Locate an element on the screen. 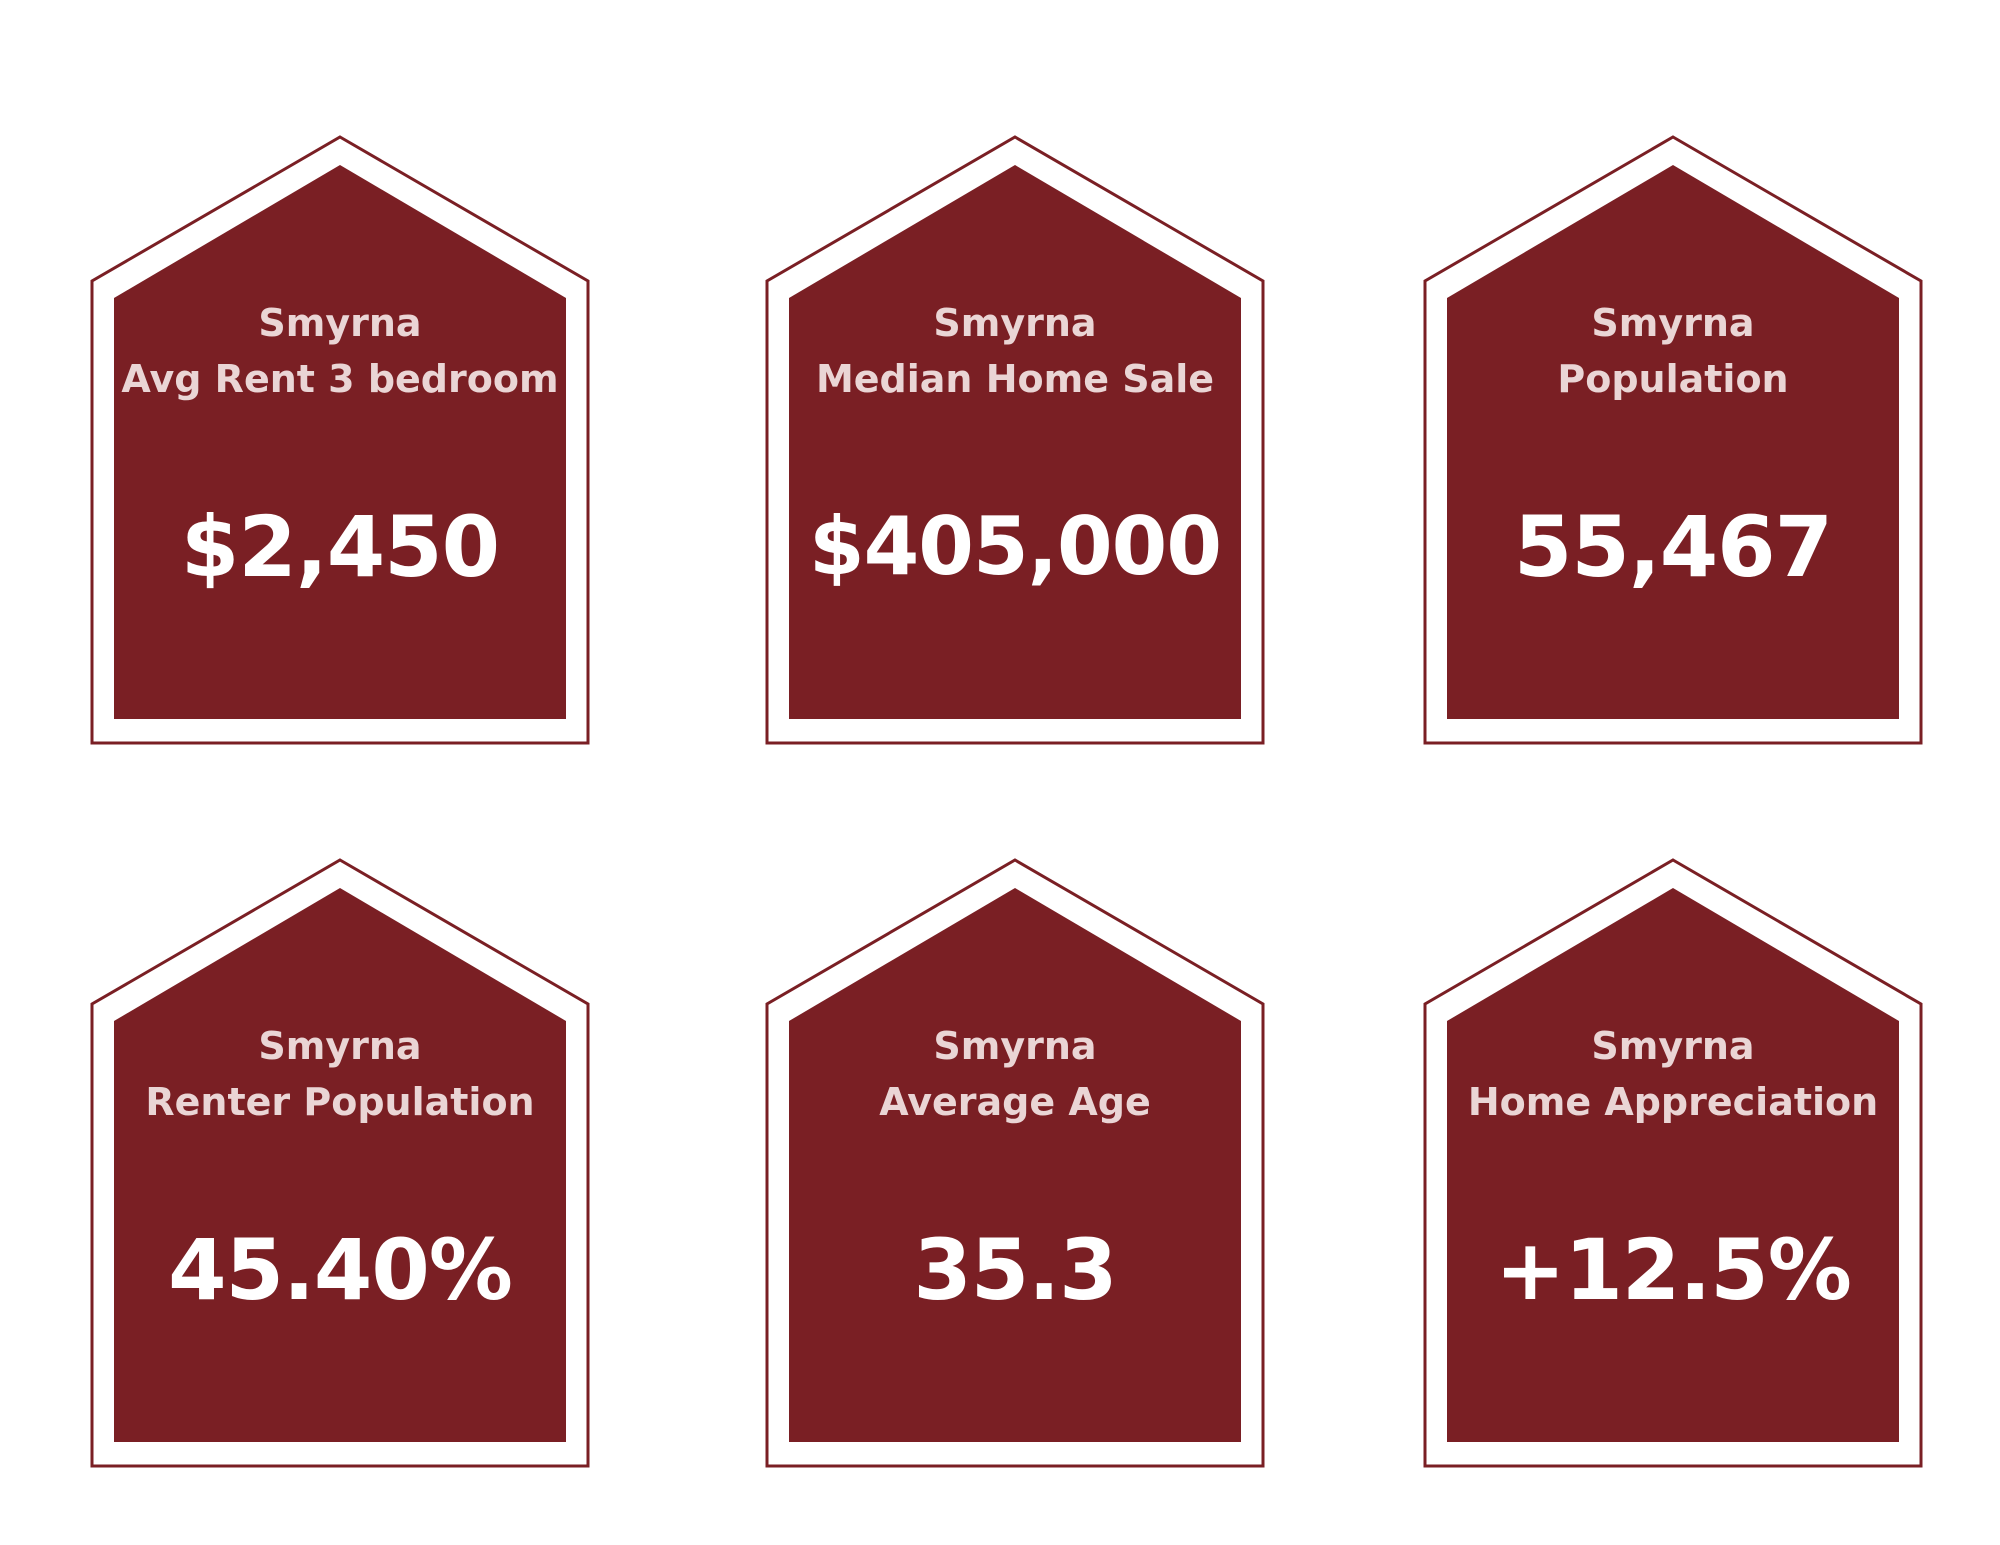 The width and height of the screenshot is (2000, 1545). stat-card-median-home-sale: Smyrna Median Home Sale $405,000 is located at coordinates (1015, 440).